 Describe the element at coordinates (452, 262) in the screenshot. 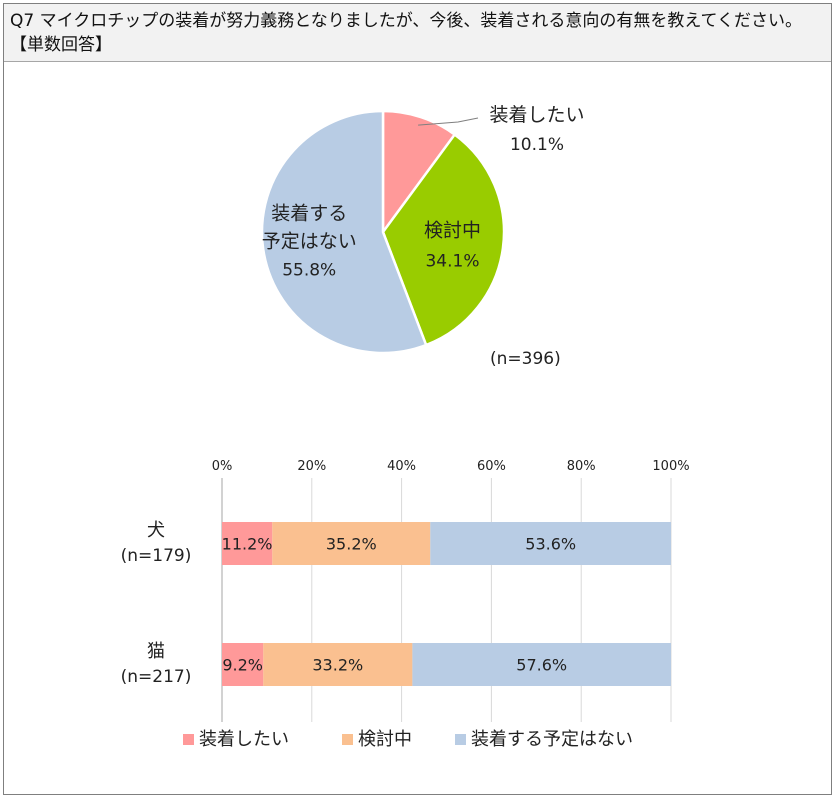

I see `pie-value-2: 34.1%` at that location.